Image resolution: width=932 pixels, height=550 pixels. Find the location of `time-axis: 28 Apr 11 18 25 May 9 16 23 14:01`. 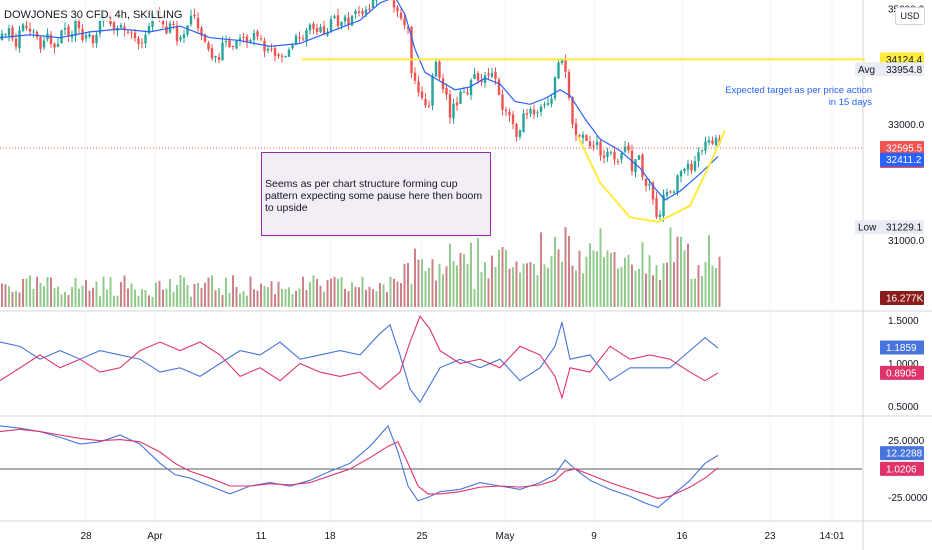

time-axis: 28 Apr 11 18 25 May 9 16 23 14:01 is located at coordinates (462, 536).